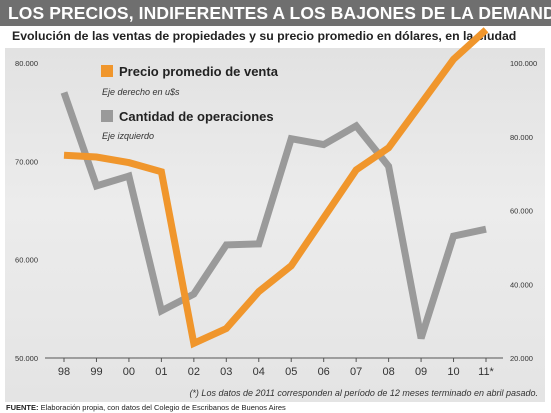 The image size is (551, 413). What do you see at coordinates (26, 161) in the screenshot?
I see `left-axis-tick-label: 70.000` at bounding box center [26, 161].